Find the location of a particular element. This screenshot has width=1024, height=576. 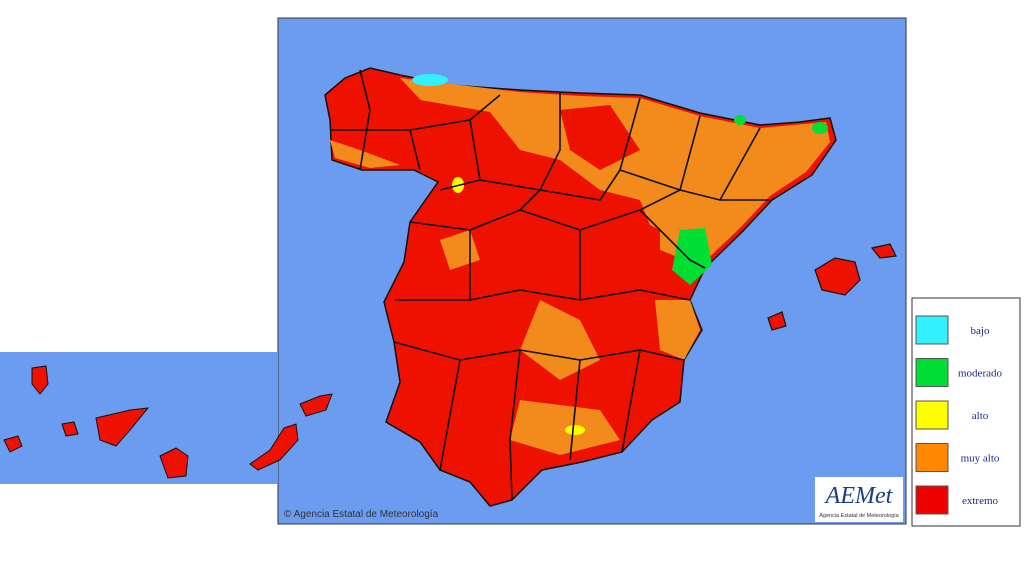

legend-label: moderado is located at coordinates (980, 374).